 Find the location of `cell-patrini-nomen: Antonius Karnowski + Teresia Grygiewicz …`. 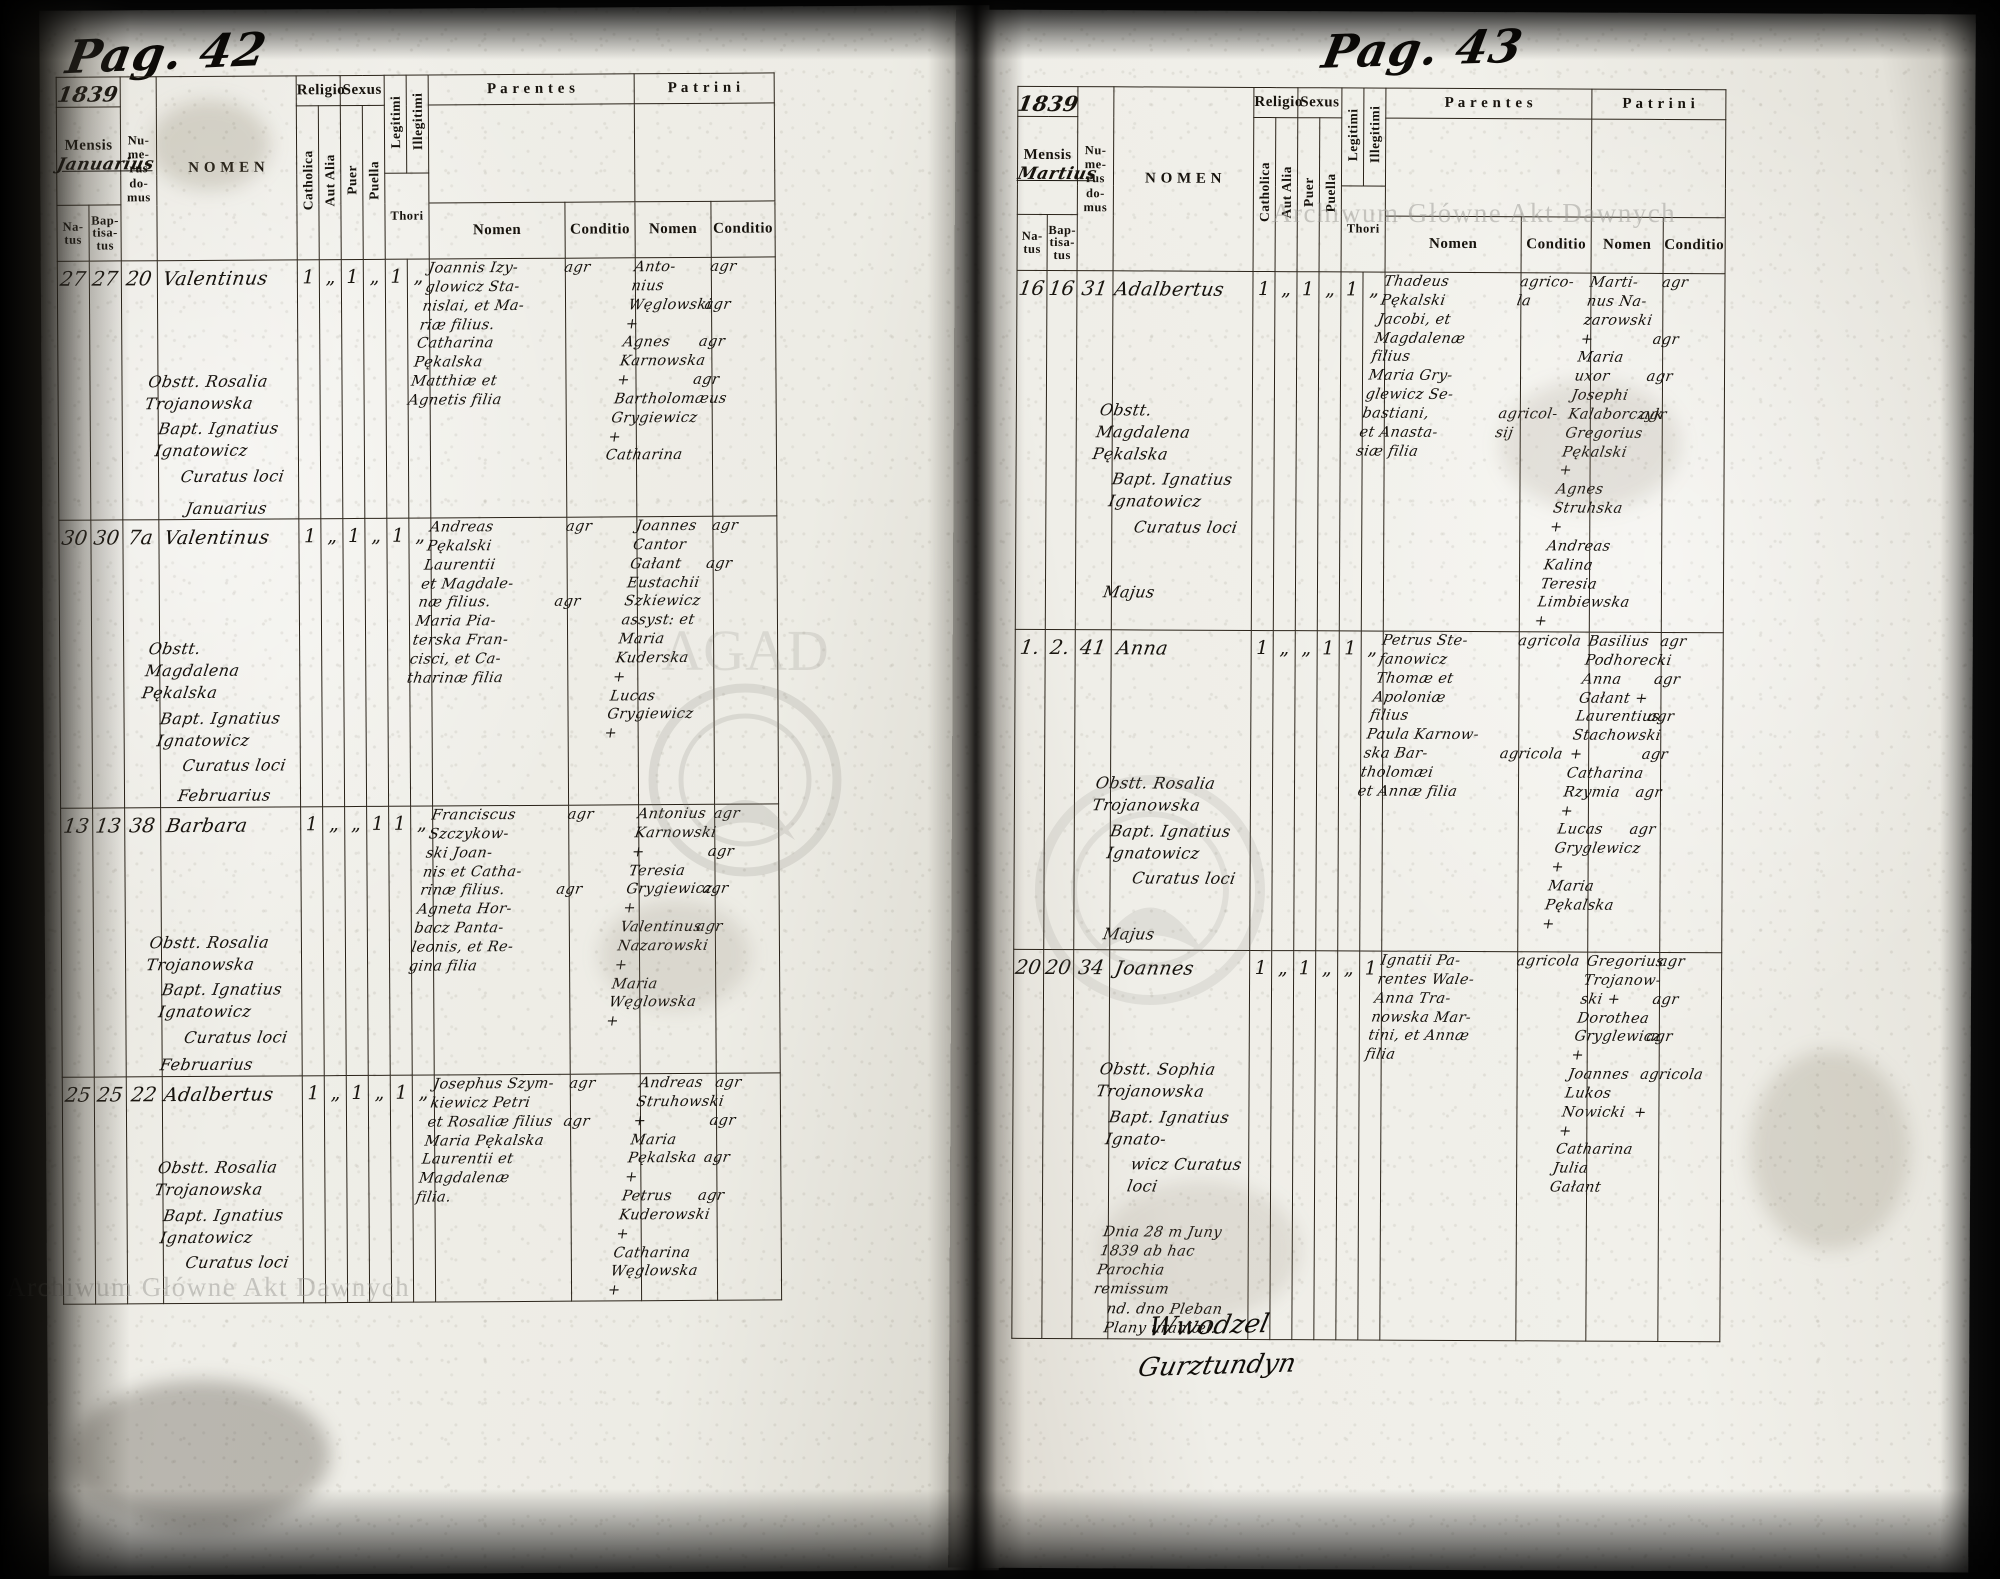

cell-patrini-nomen: Antonius Karnowski + Teresia Grygiewicz … is located at coordinates (661, 938).